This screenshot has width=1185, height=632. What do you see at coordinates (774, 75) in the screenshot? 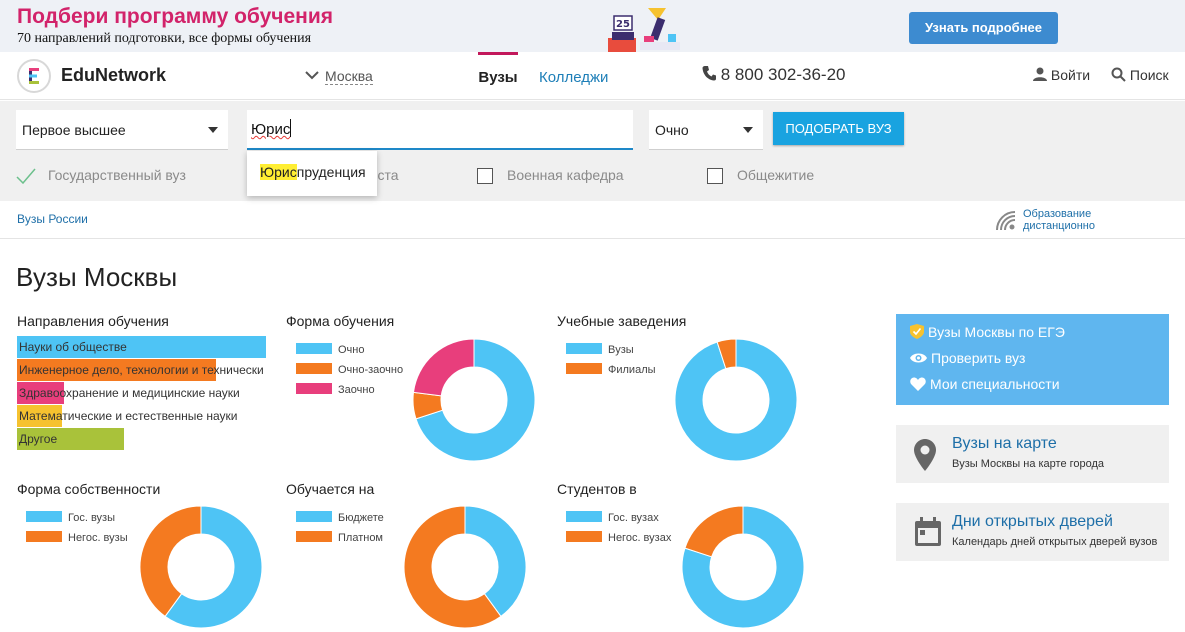
I see `phone-link: 8 800 302-36-20` at bounding box center [774, 75].